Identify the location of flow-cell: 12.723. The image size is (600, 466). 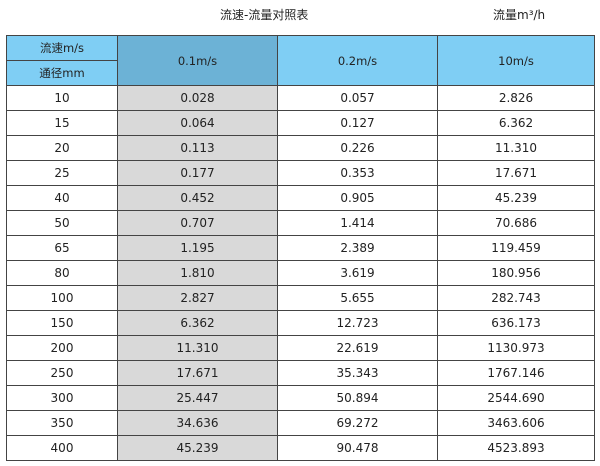
(357, 323).